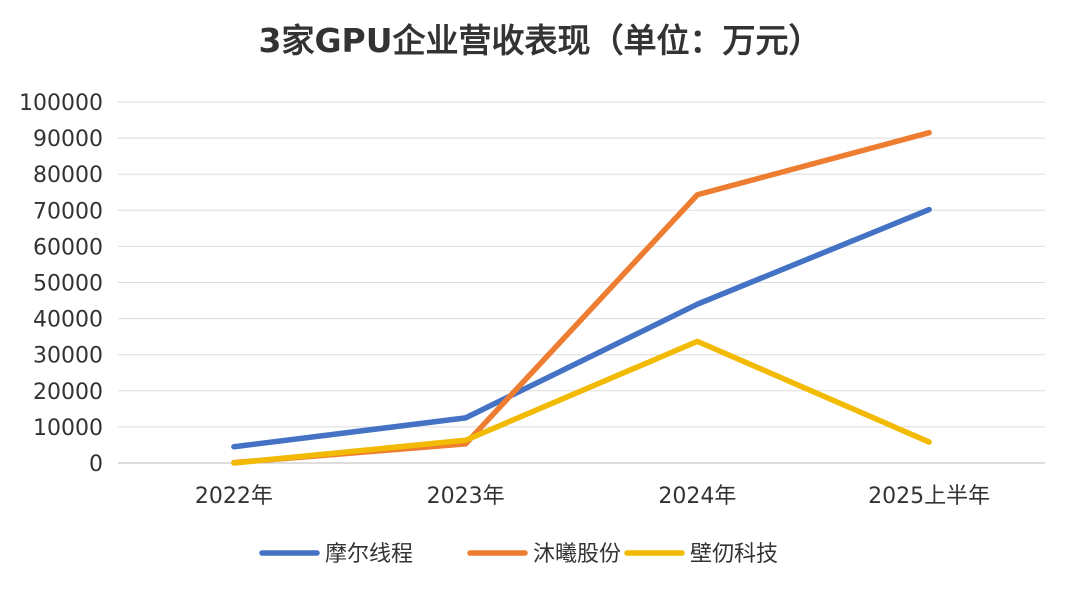 The image size is (1080, 607). I want to click on y-tick-label: 30000, so click(68, 356).